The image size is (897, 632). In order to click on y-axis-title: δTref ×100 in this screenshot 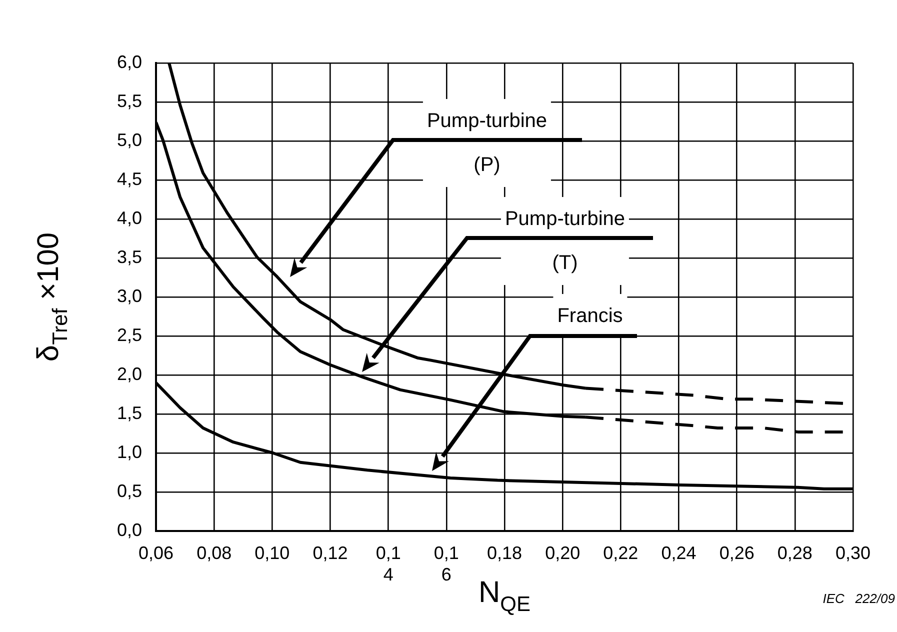, I will do `click(52, 297)`.